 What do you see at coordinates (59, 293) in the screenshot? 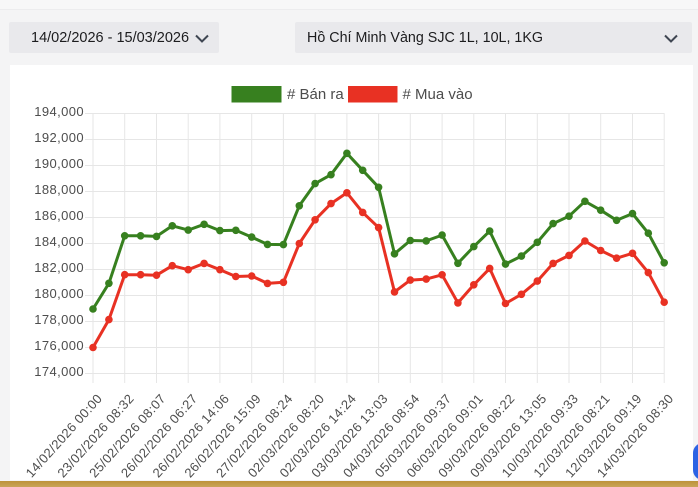
I see `svg-text: 180,000` at bounding box center [59, 293].